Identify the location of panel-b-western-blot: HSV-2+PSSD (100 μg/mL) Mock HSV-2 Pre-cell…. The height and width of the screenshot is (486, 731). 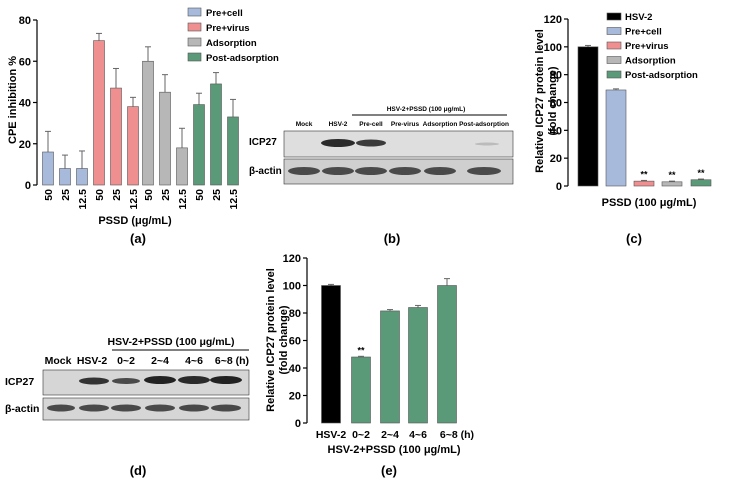
(381, 176).